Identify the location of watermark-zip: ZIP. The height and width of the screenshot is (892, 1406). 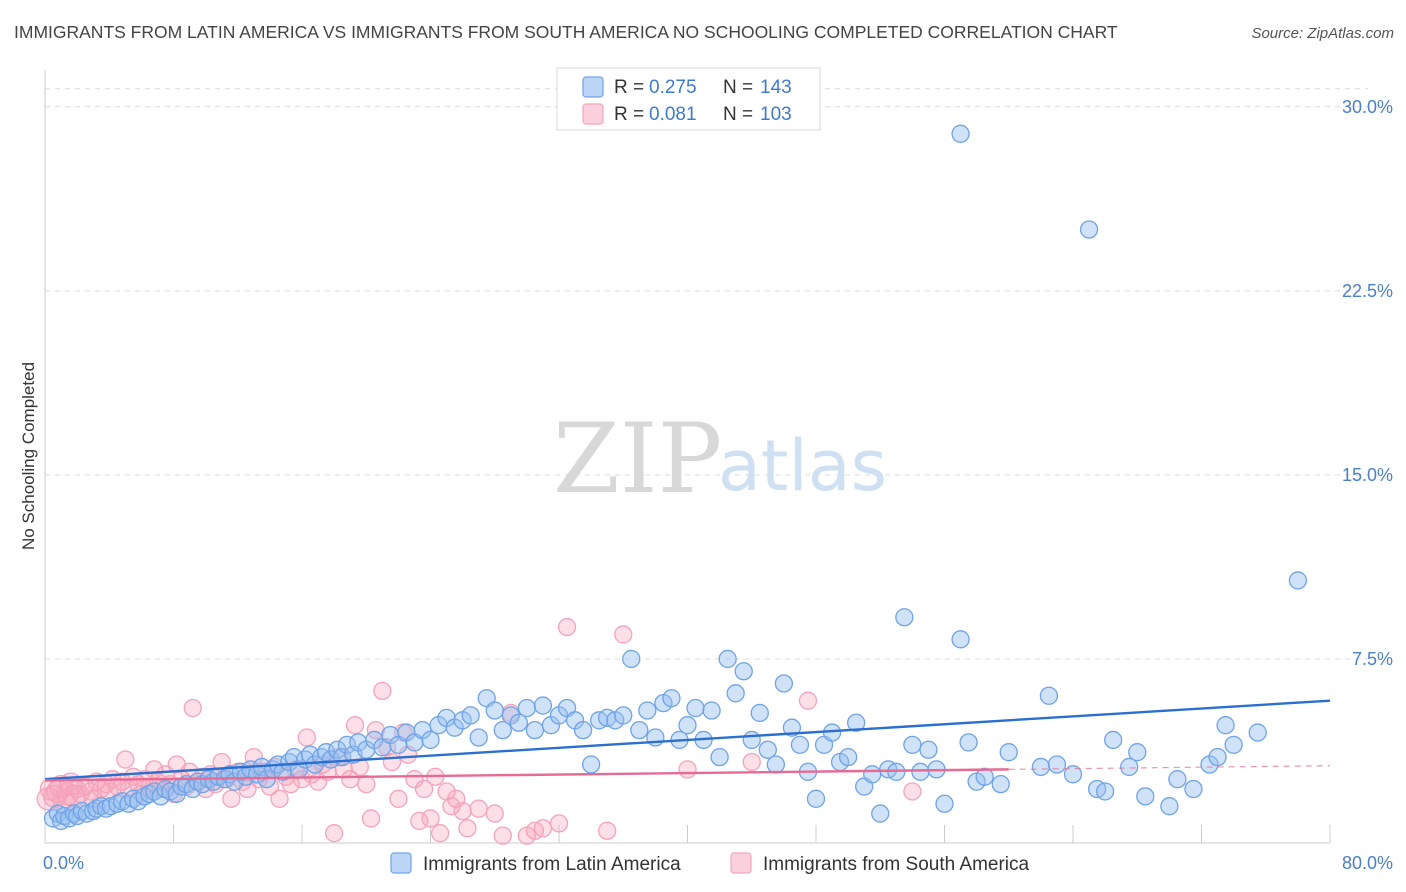
(637, 459).